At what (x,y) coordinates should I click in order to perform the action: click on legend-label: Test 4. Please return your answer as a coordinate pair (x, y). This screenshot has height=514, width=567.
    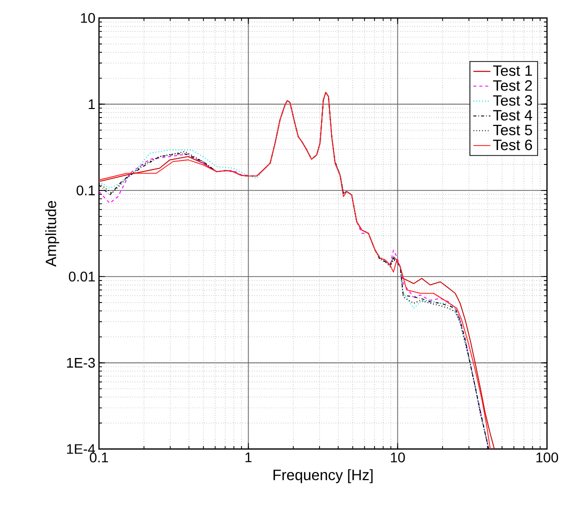
    Looking at the image, I should click on (512, 115).